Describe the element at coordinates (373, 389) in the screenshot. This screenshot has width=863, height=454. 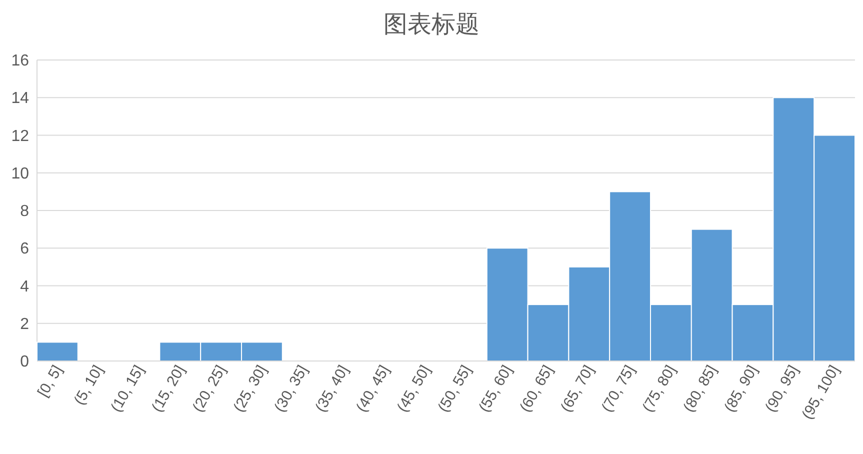
I see `x-tick-label: (40, 45]` at that location.